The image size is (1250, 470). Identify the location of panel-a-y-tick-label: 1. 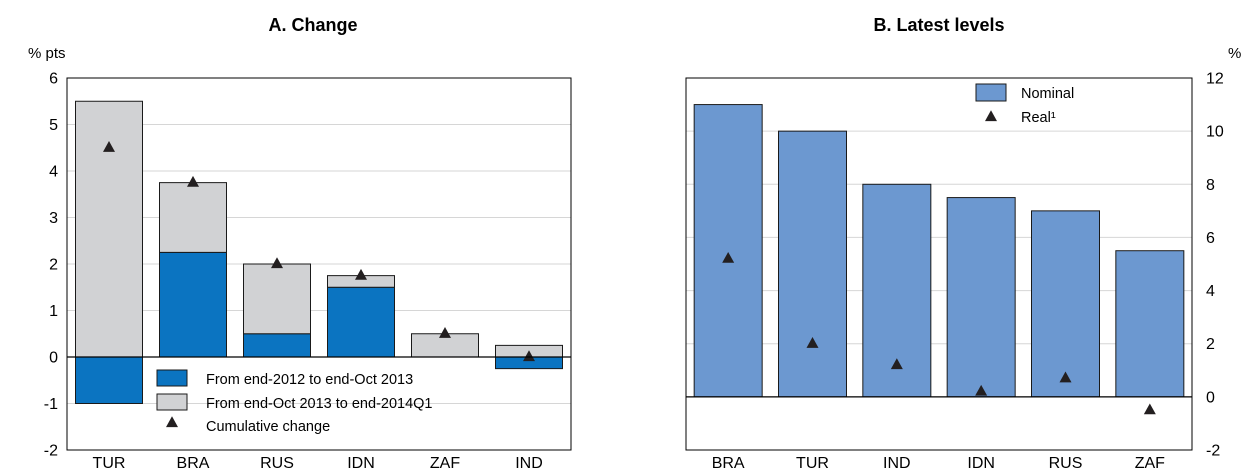
(53, 311).